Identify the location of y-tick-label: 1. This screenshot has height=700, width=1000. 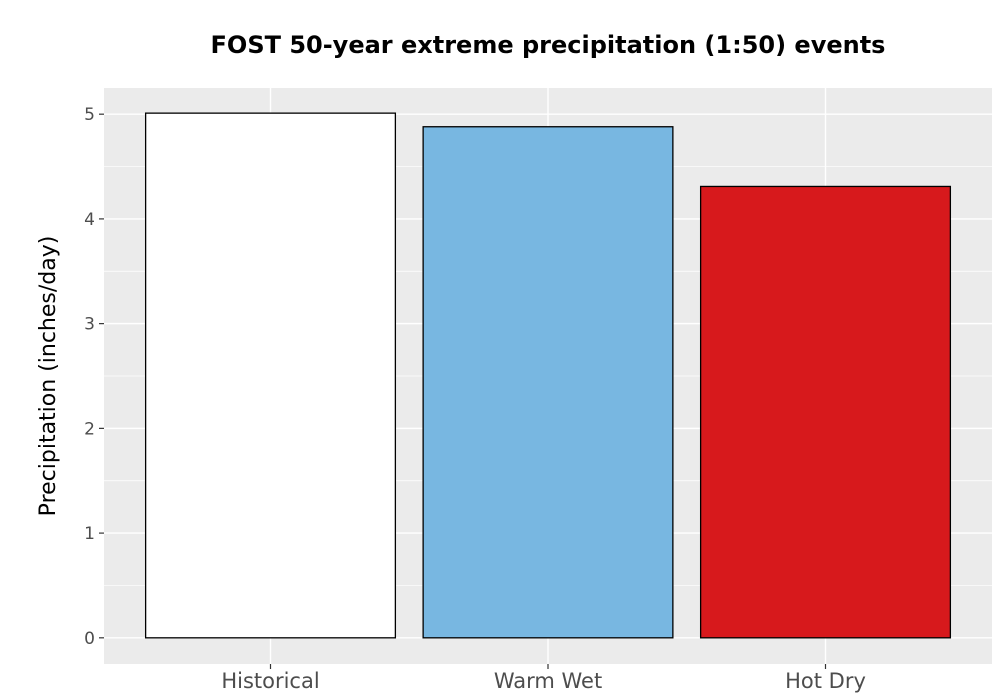
(89, 534).